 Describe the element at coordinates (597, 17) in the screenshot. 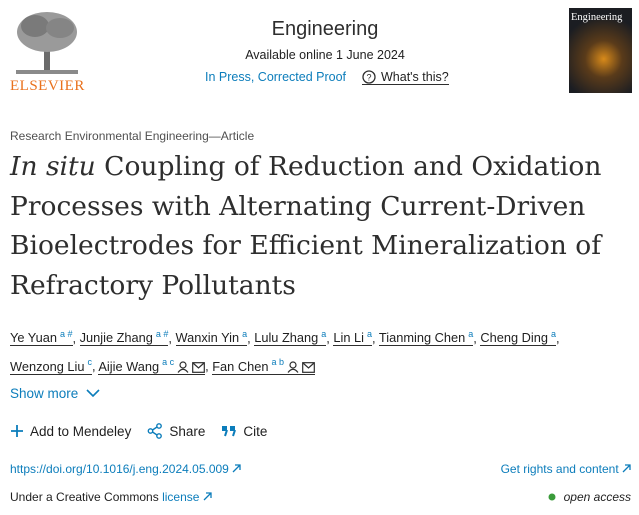

I see `cover-title: Engineering` at that location.